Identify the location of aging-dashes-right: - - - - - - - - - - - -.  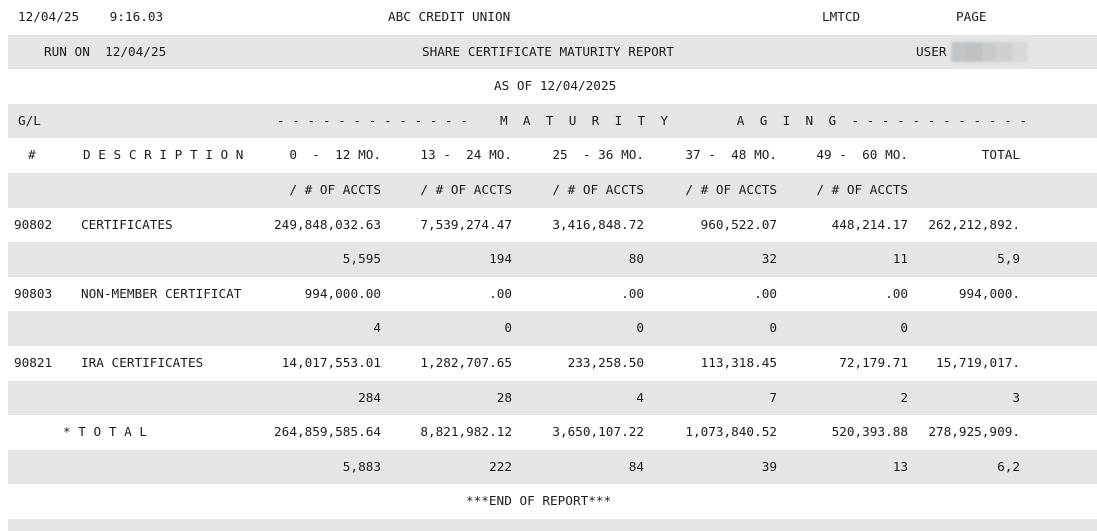
(939, 120).